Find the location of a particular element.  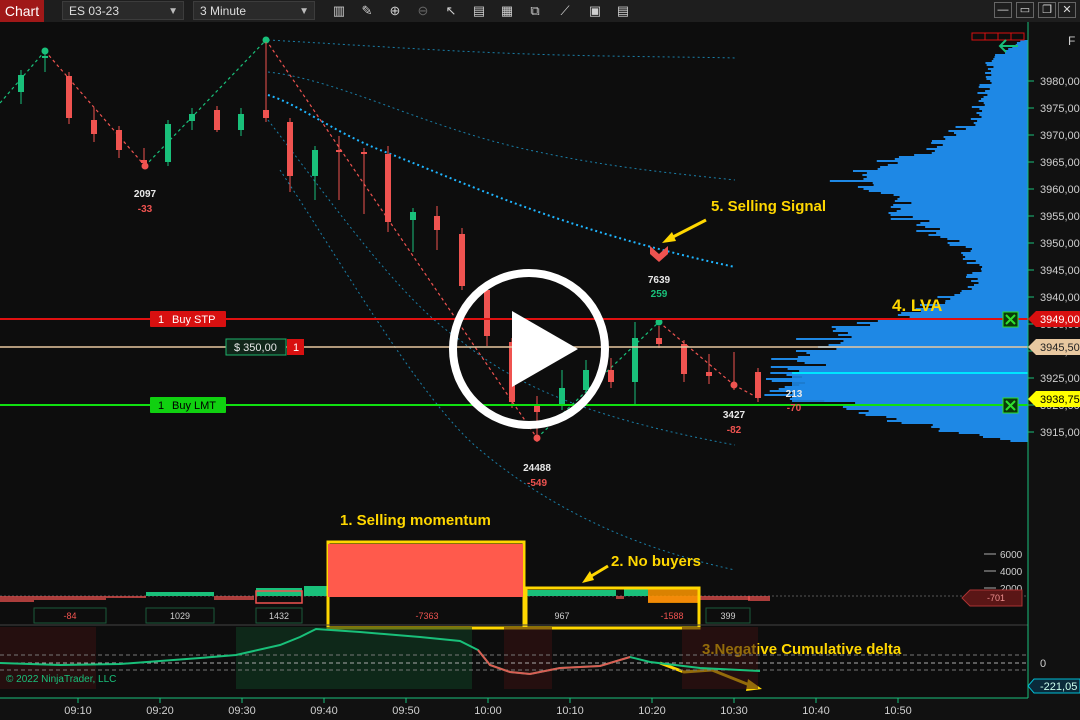

minimize-button: — is located at coordinates (1003, 10).